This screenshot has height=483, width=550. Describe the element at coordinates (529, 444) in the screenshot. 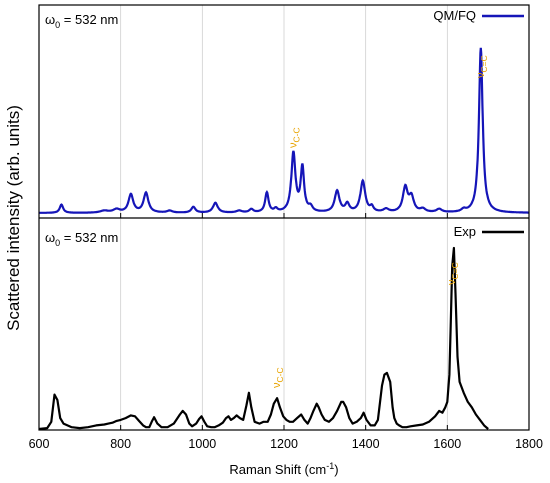

I see `x-tick-label: 1800` at that location.